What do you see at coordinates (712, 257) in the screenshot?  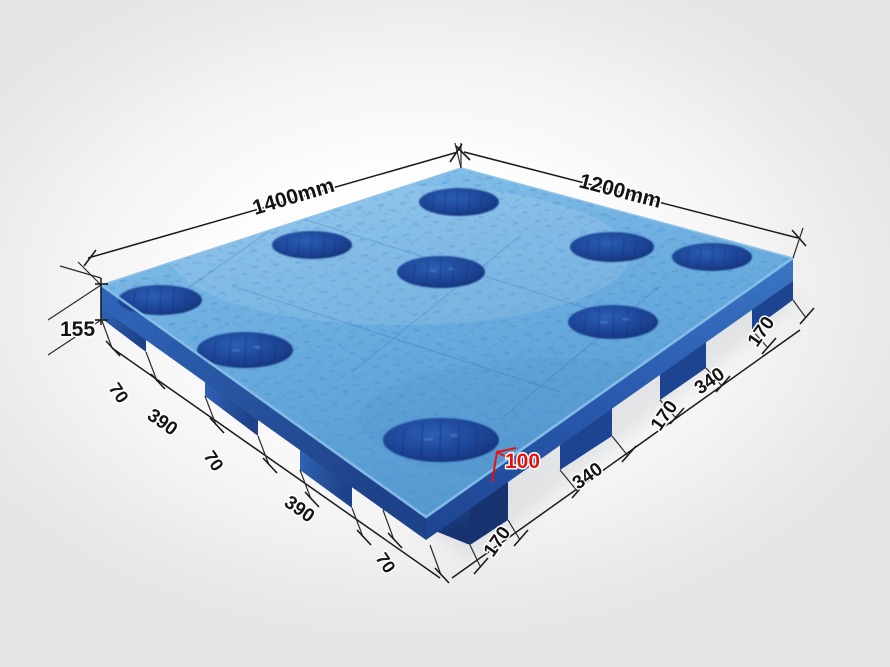 I see `recess-front-right` at bounding box center [712, 257].